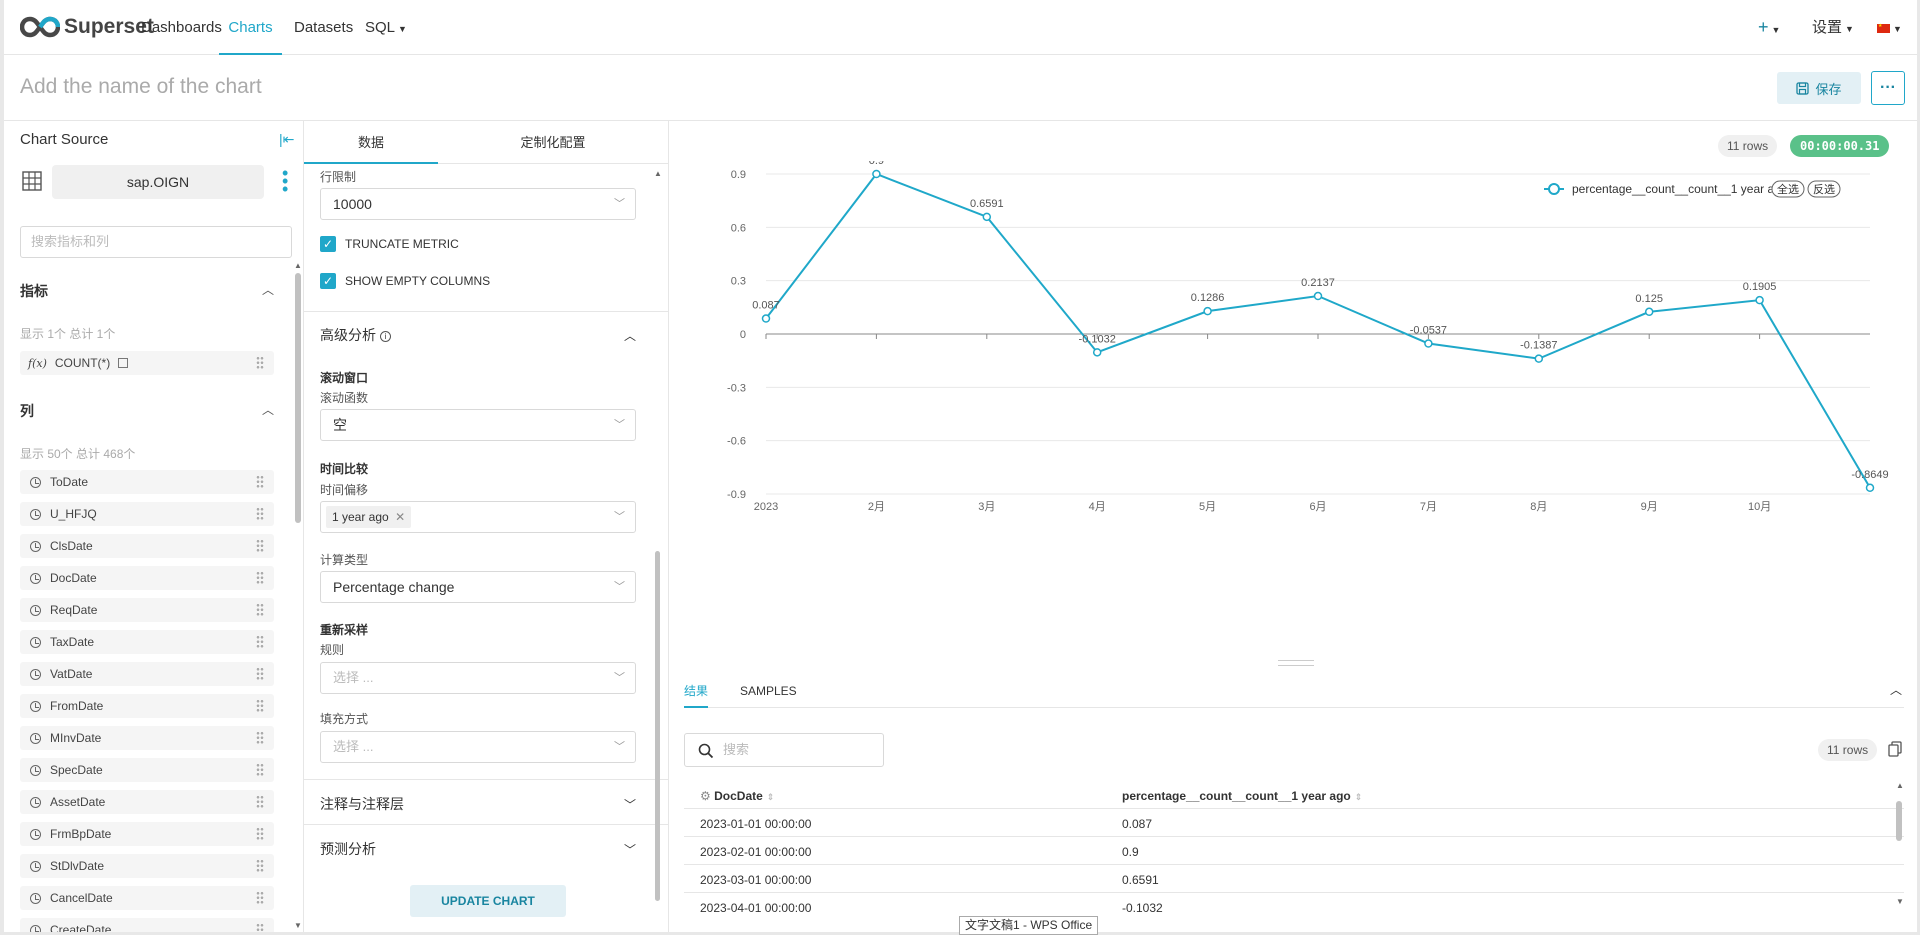 The width and height of the screenshot is (1920, 935). What do you see at coordinates (553, 142) in the screenshot?
I see `tab-customize: 定制化配置` at bounding box center [553, 142].